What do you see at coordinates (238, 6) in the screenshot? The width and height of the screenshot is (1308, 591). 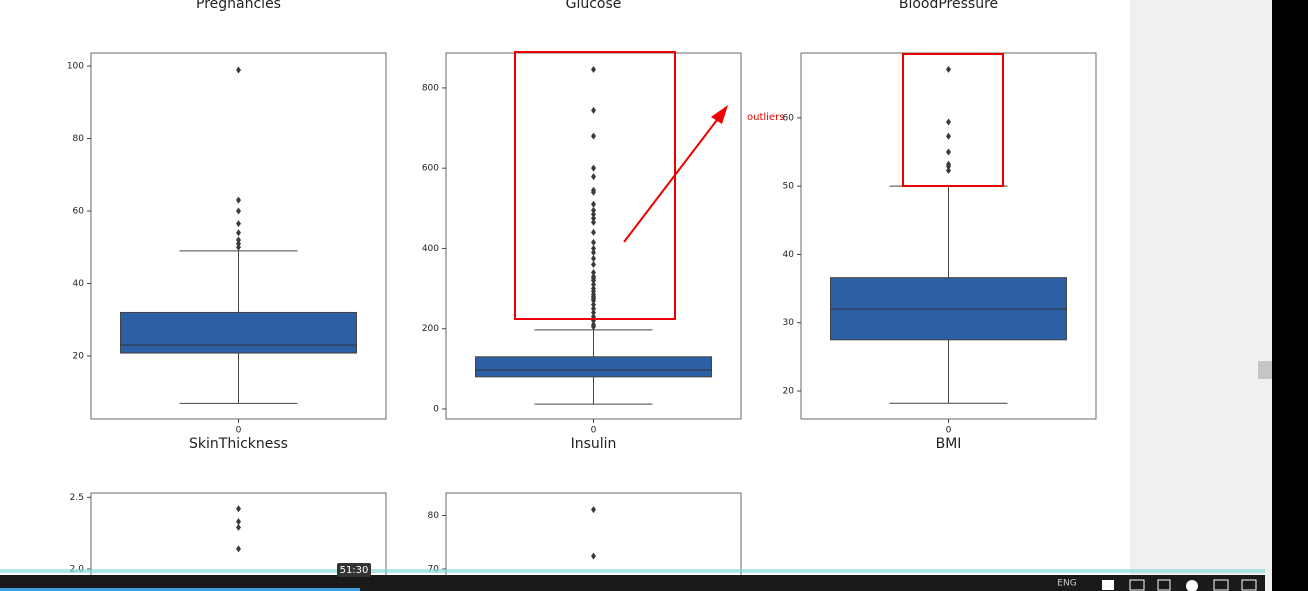 I see `chart-title: Pregnancies` at bounding box center [238, 6].